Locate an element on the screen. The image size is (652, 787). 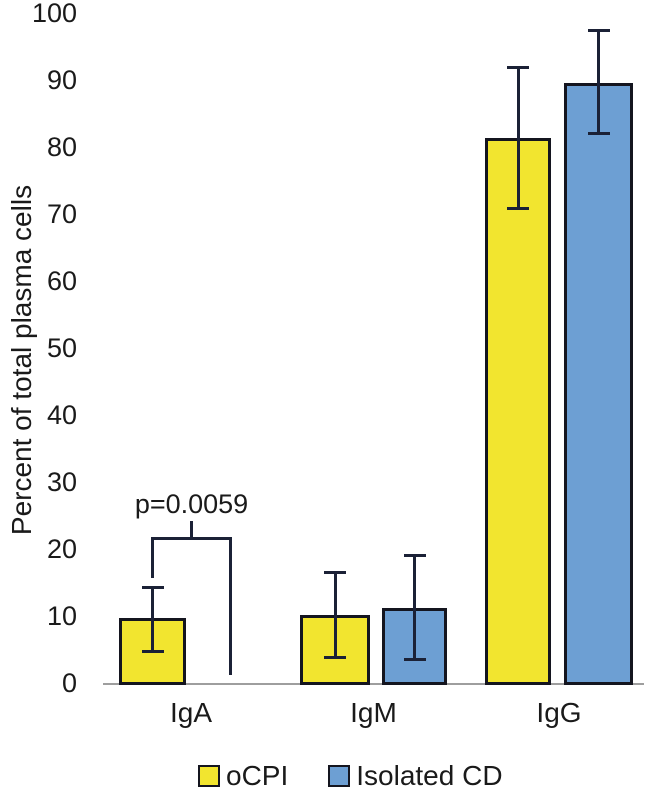
x-axis-label-igm: IgM is located at coordinates (373, 712).